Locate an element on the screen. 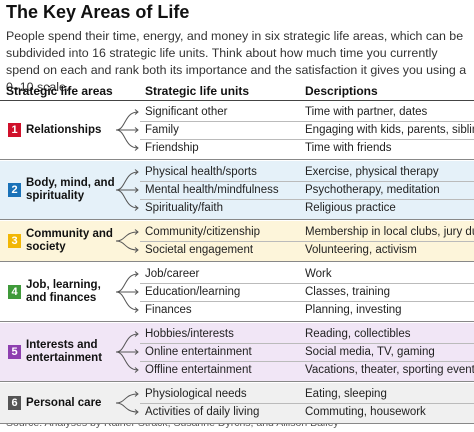  area-number: 6 is located at coordinates (14, 403).